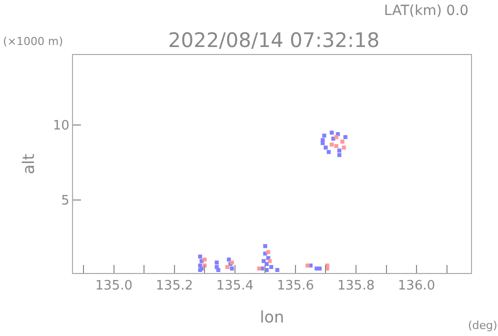  I want to click on x-tick-label: 136.0, so click(417, 286).